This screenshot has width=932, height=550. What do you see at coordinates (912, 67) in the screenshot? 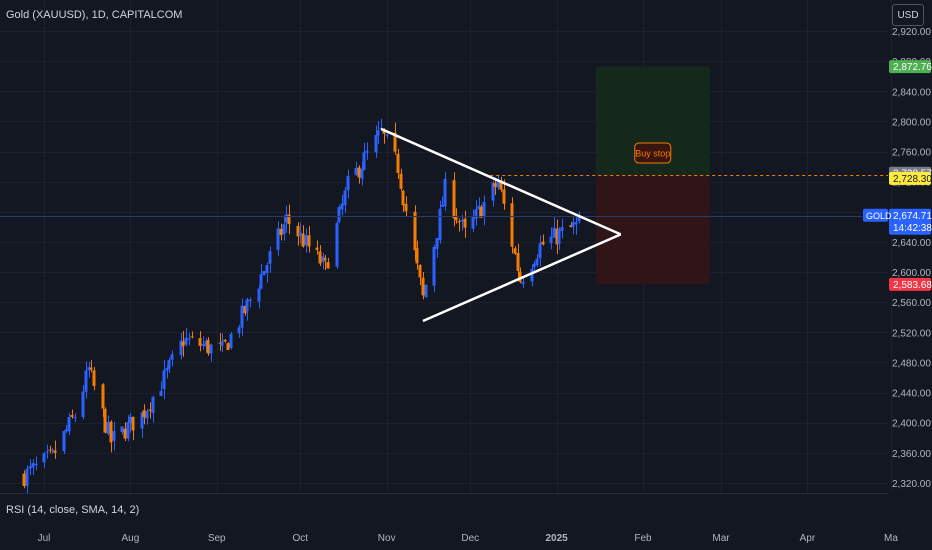
I see `price-badge-value: 2,872.76` at bounding box center [912, 67].